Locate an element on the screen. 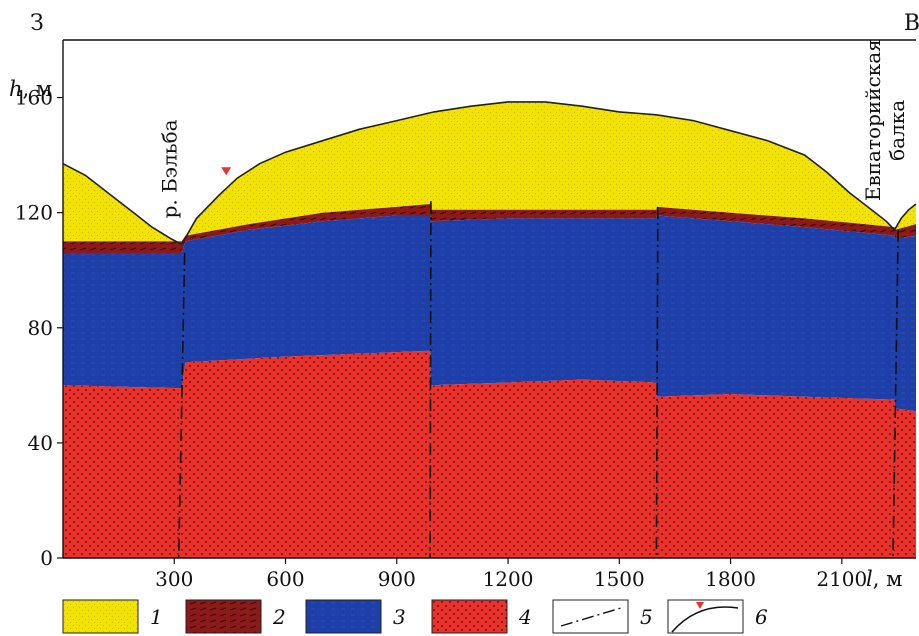 Image resolution: width=919 pixels, height=636 pixels. x-tick-label: 300 is located at coordinates (174, 579).